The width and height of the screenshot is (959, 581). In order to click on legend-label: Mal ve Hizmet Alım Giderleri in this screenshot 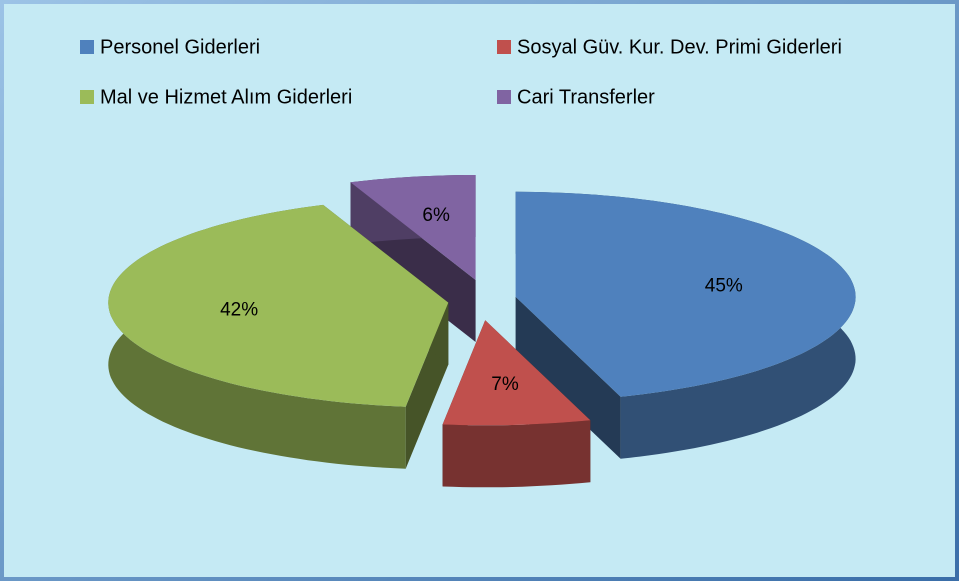, I will do `click(226, 97)`.